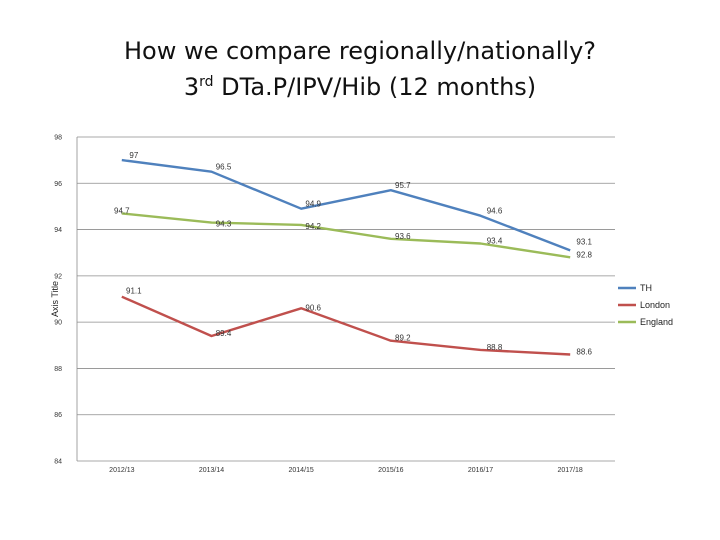 The height and width of the screenshot is (540, 720). What do you see at coordinates (584, 254) in the screenshot?
I see `data-label: 92.8` at bounding box center [584, 254].